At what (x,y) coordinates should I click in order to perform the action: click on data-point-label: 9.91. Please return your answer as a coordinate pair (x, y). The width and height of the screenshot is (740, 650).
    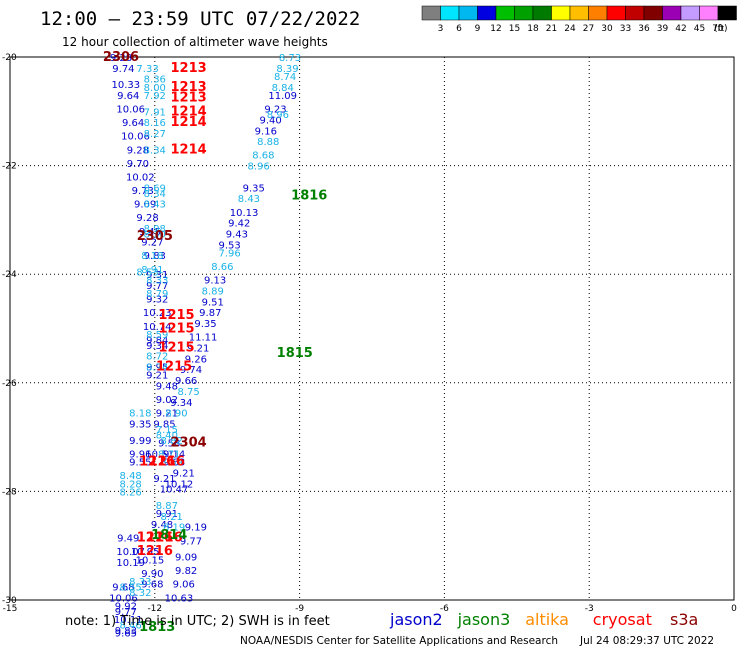
    Looking at the image, I should click on (167, 514).